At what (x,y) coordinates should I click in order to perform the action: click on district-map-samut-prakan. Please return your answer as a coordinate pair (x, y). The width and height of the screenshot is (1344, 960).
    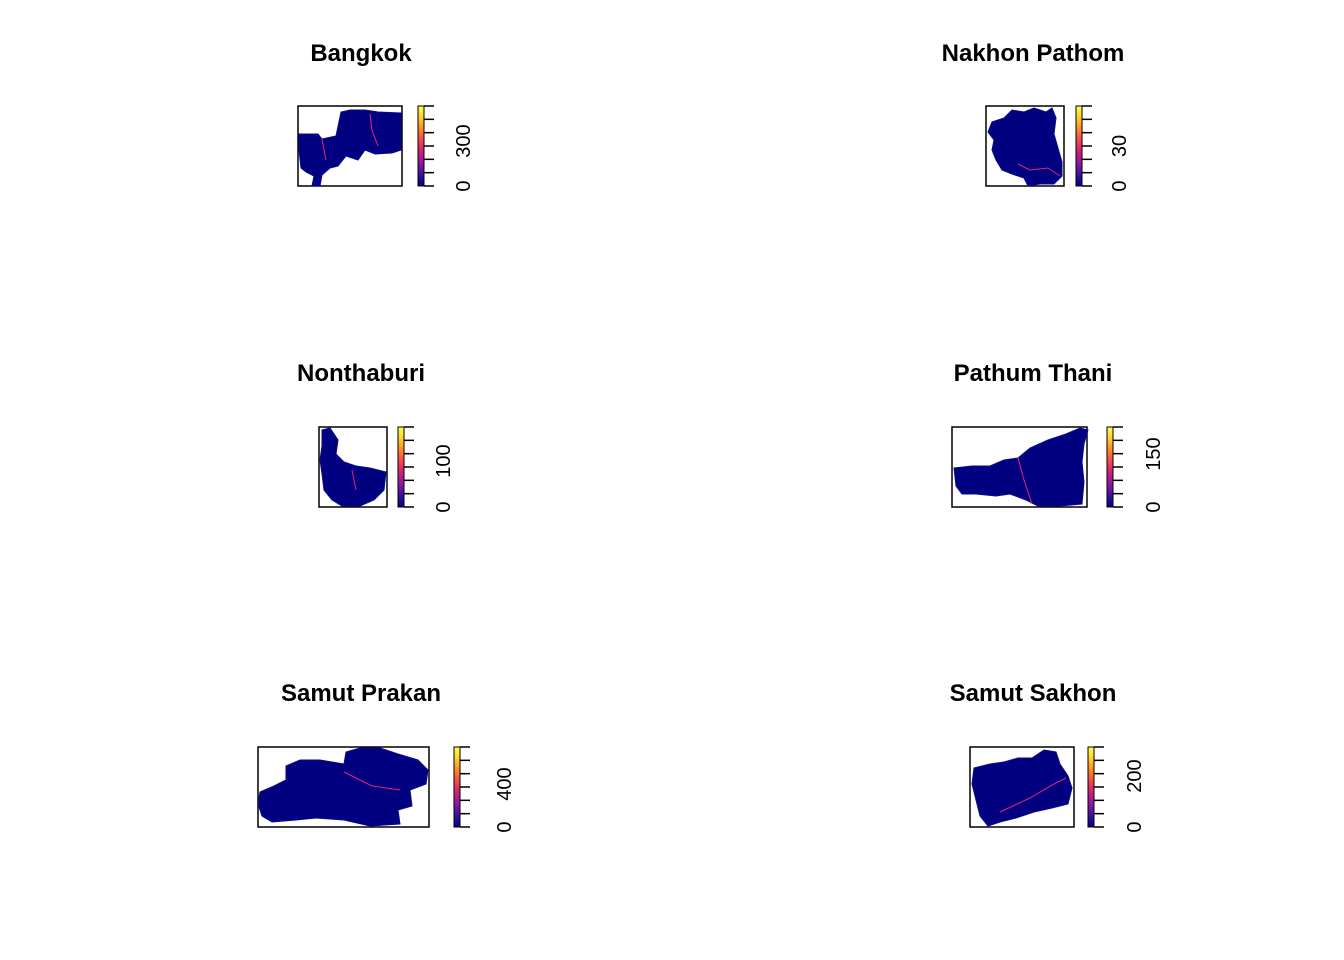
    Looking at the image, I should click on (343, 787).